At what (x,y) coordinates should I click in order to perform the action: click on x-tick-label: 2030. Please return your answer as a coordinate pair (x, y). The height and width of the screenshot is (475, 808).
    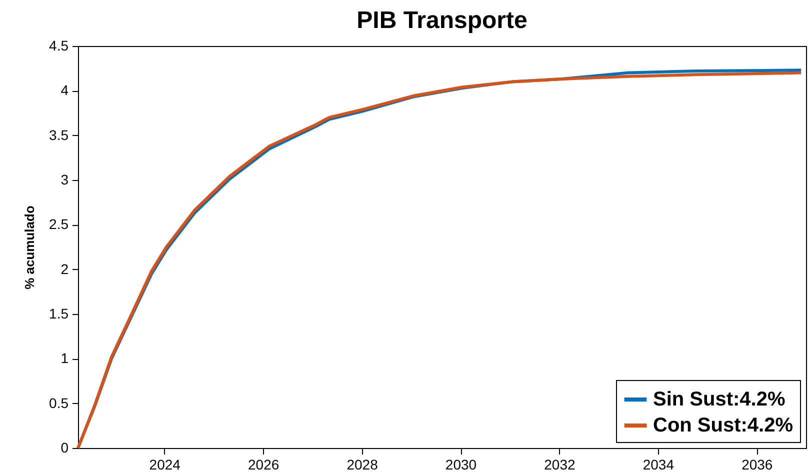
    Looking at the image, I should click on (461, 464).